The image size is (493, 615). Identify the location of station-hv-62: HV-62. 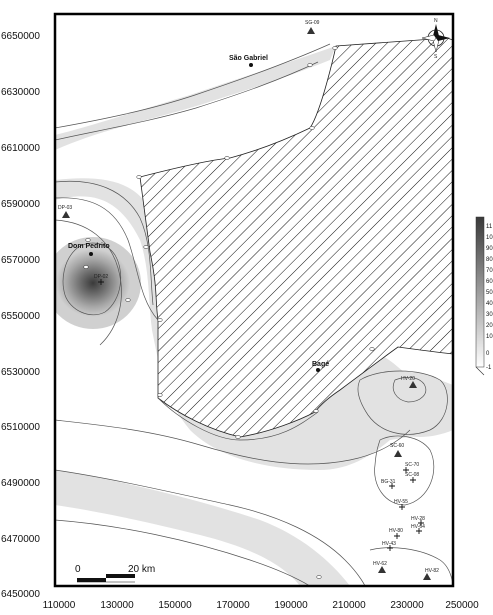
(380, 567).